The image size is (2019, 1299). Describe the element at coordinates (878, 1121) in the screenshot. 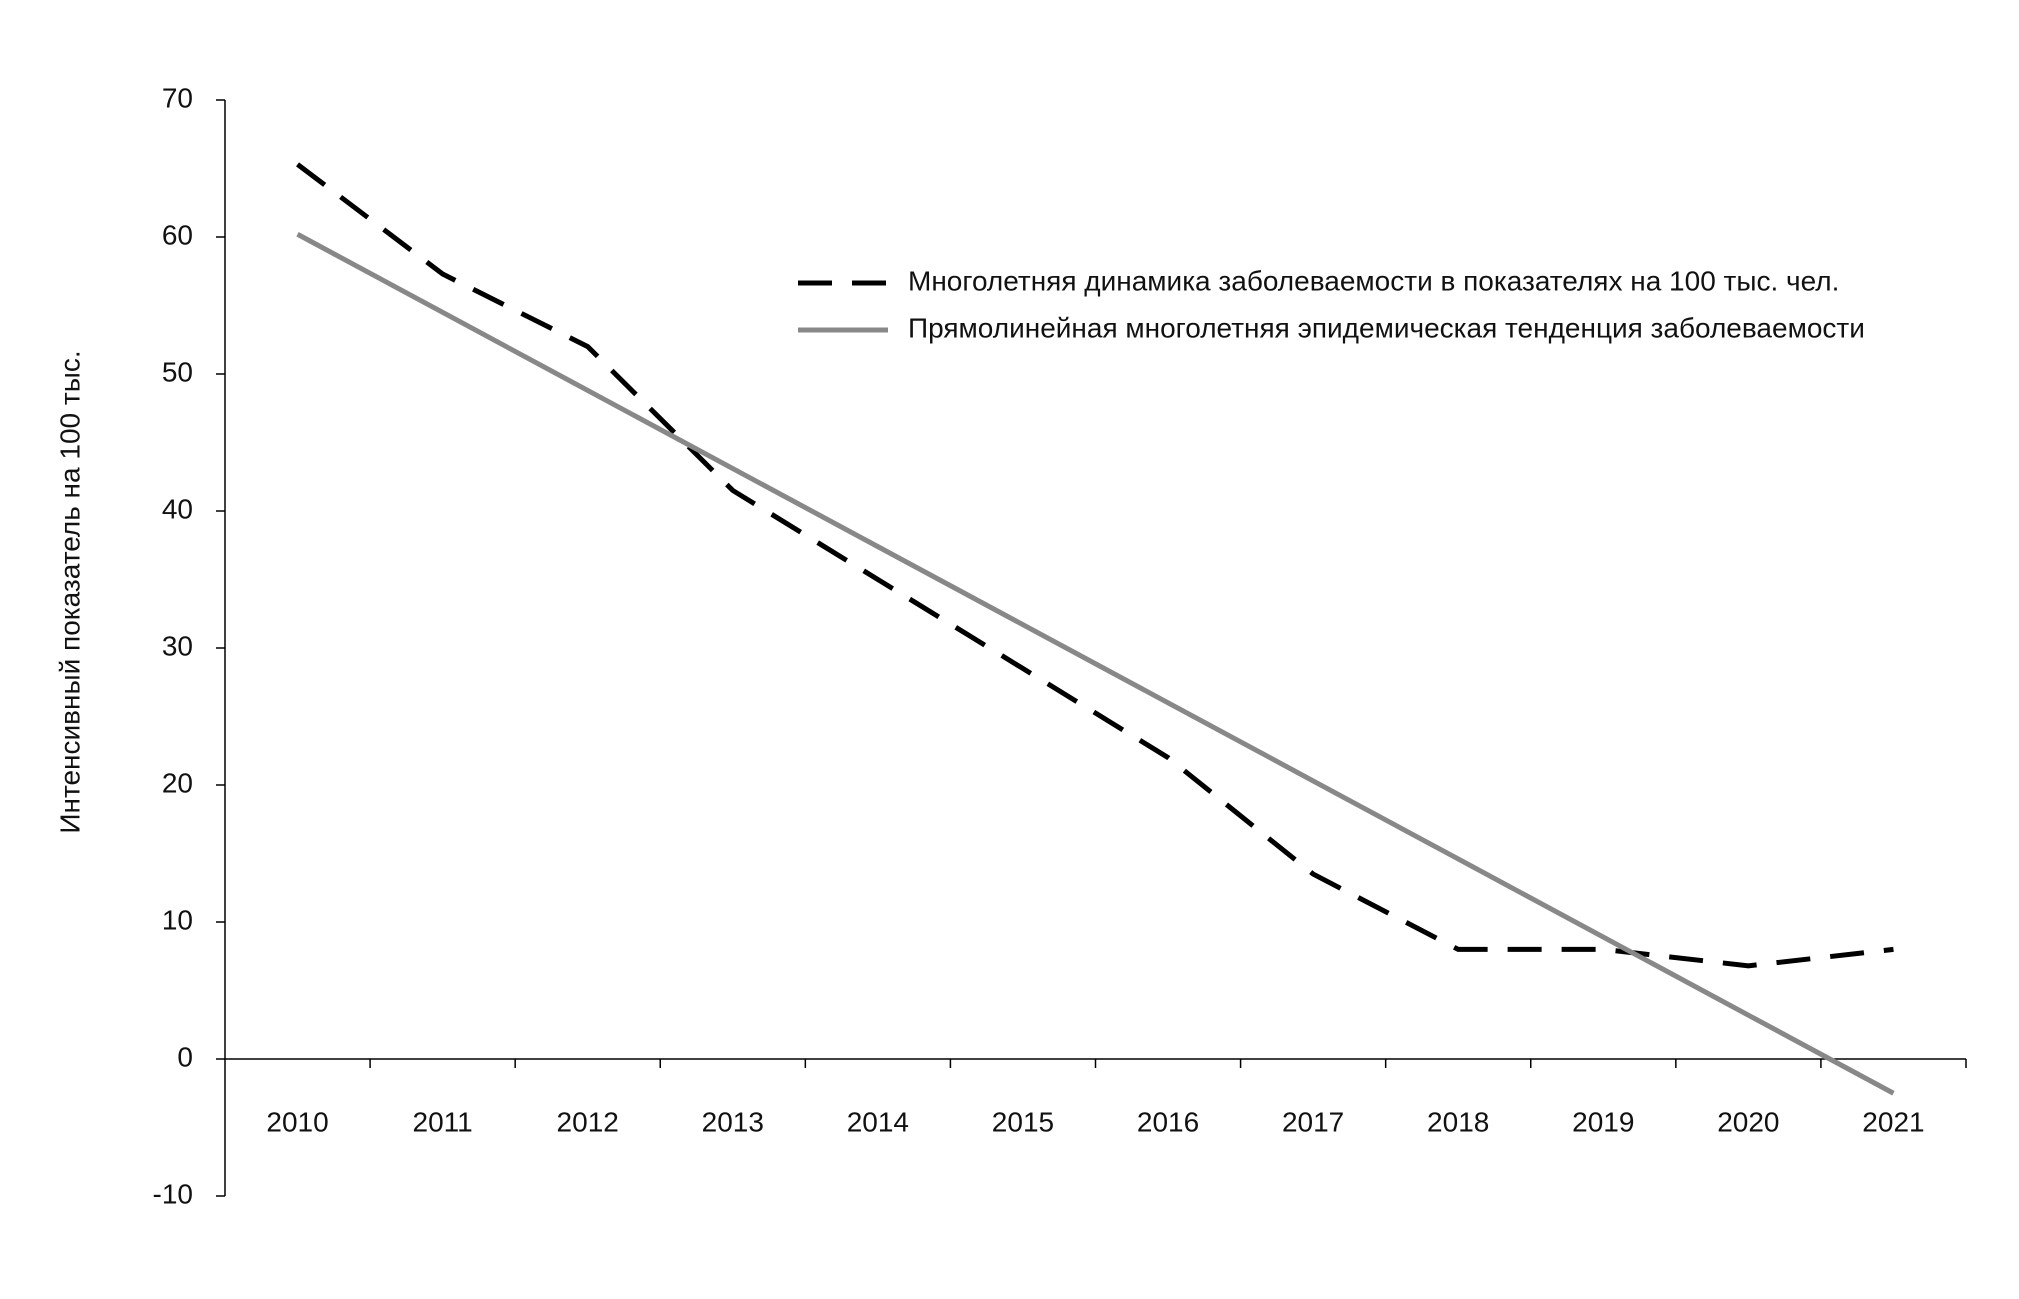

I see `x-tick-label: 2014` at that location.